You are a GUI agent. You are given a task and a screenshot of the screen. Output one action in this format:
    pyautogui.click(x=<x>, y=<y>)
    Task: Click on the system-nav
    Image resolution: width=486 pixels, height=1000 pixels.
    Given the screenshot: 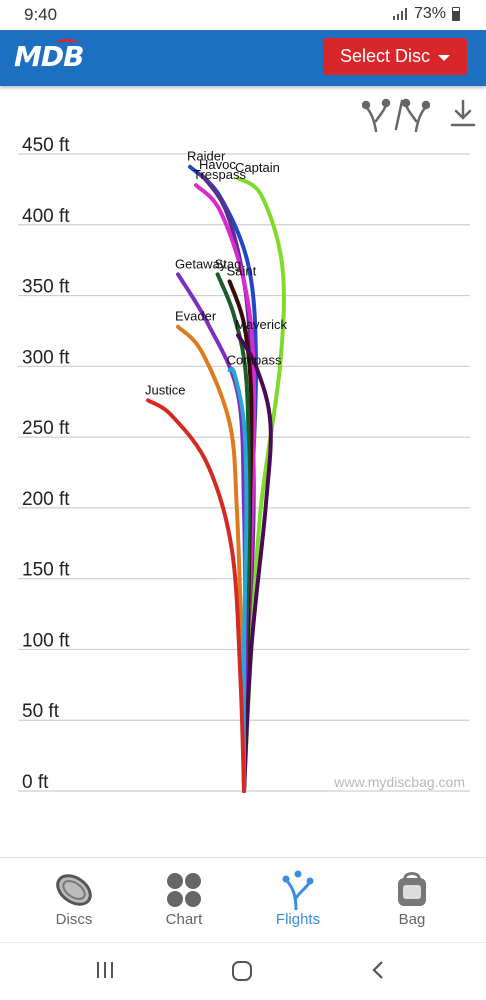 What is the action you would take?
    pyautogui.click(x=243, y=971)
    